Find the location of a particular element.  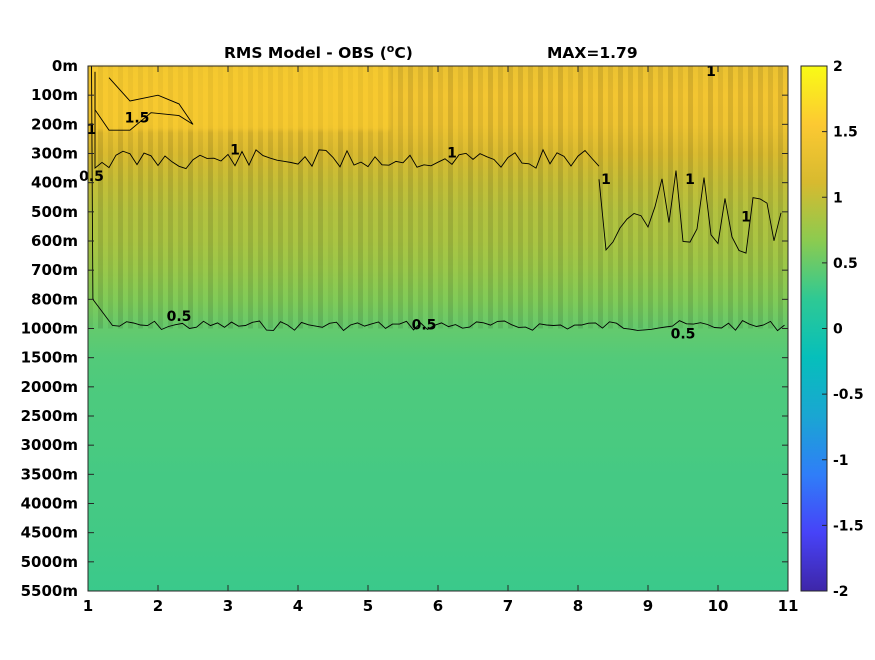

x-tick-label: 3 is located at coordinates (228, 606).